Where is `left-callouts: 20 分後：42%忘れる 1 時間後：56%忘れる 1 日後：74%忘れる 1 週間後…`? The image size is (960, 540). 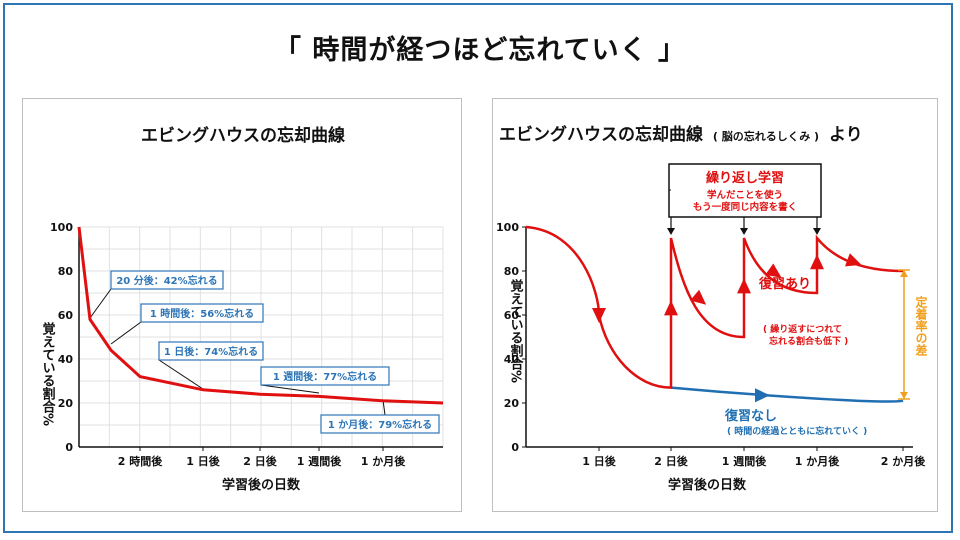 left-callouts: 20 分後：42%忘れる 1 時間後：56%忘れる 1 日後：74%忘れる 1 週間後… is located at coordinates (275, 352).